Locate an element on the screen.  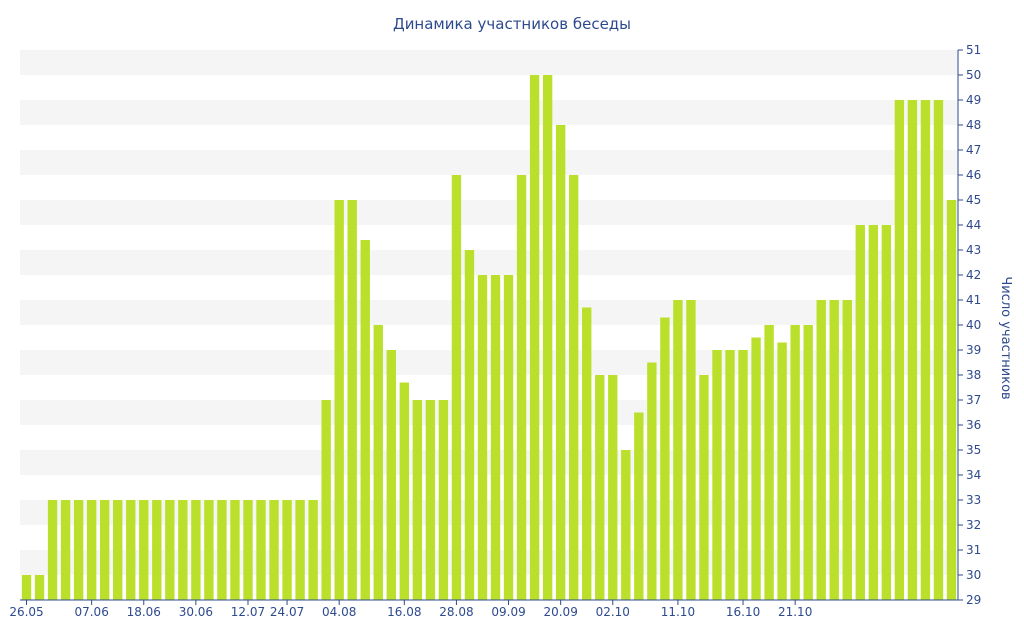
y-tick-label: 34 is located at coordinates (973, 475).